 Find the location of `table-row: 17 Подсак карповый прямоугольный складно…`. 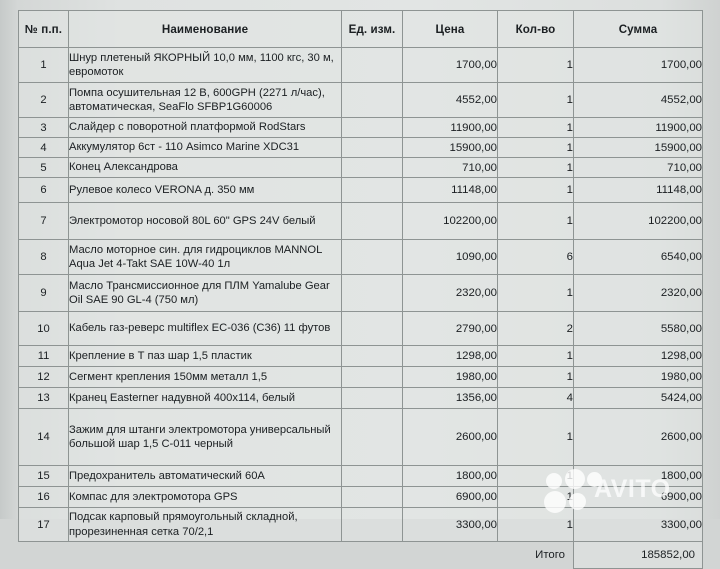

table-row: 17 Подсак карповый прямоугольный складно… is located at coordinates (360, 524).